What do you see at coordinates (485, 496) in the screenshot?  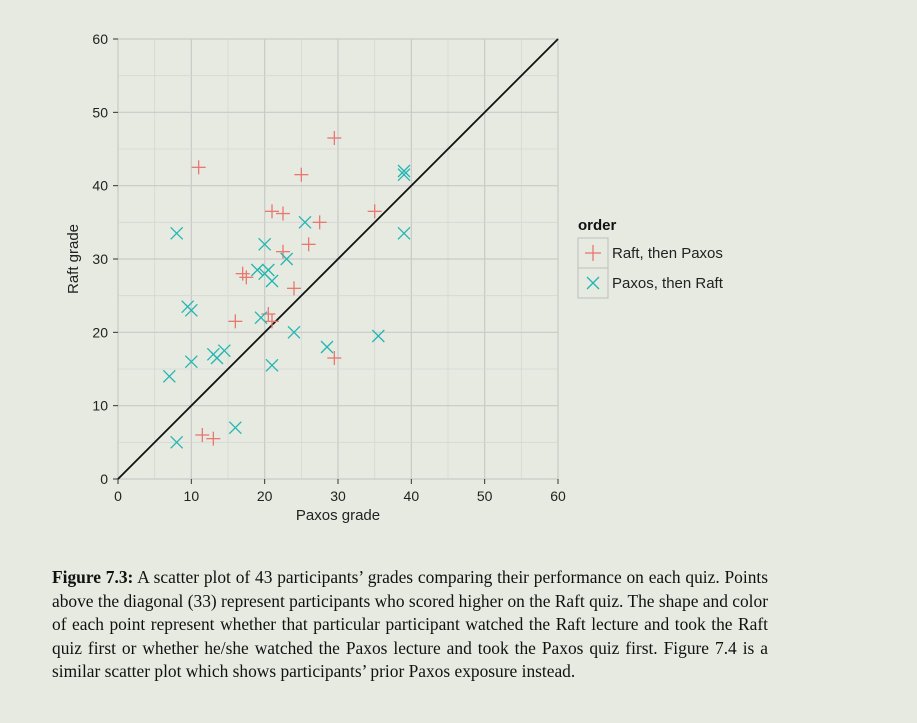 I see `x-tick-label: 50` at bounding box center [485, 496].